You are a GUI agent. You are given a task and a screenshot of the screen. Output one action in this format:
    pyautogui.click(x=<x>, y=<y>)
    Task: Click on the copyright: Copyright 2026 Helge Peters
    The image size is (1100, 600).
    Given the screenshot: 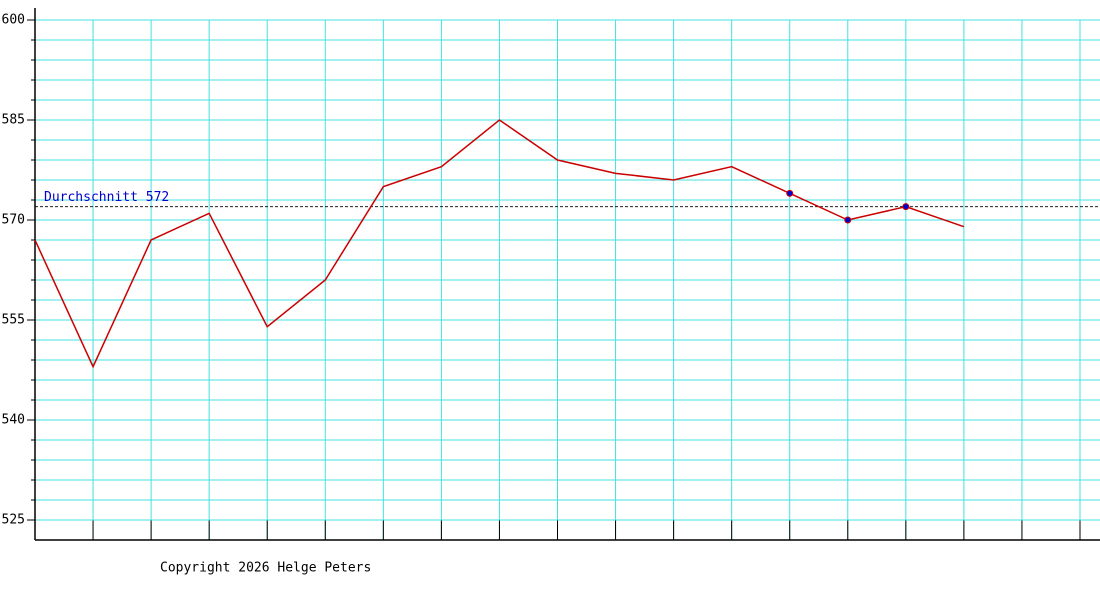 What is the action you would take?
    pyautogui.click(x=265, y=568)
    